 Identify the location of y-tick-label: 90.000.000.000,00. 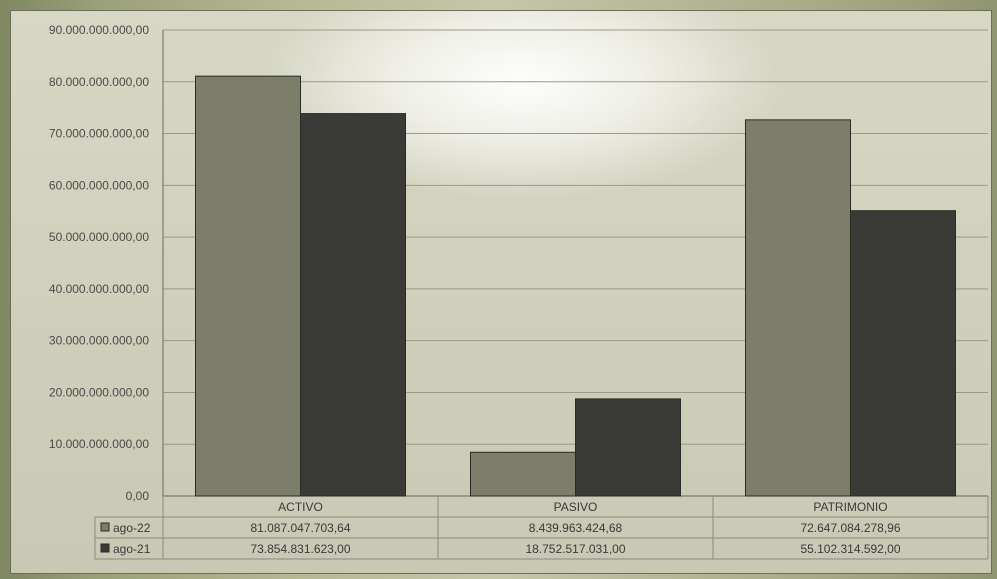
(99, 30).